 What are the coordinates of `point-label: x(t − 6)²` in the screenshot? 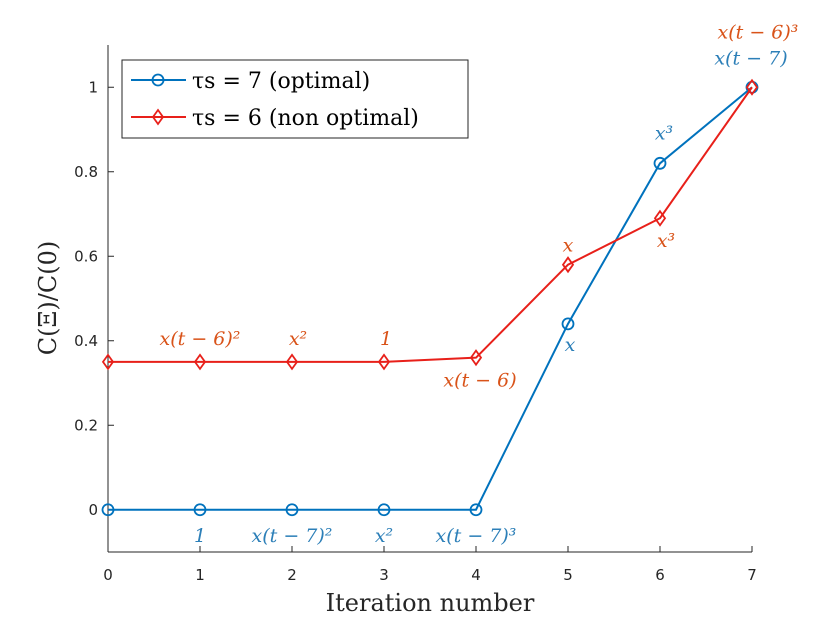 It's located at (200, 339).